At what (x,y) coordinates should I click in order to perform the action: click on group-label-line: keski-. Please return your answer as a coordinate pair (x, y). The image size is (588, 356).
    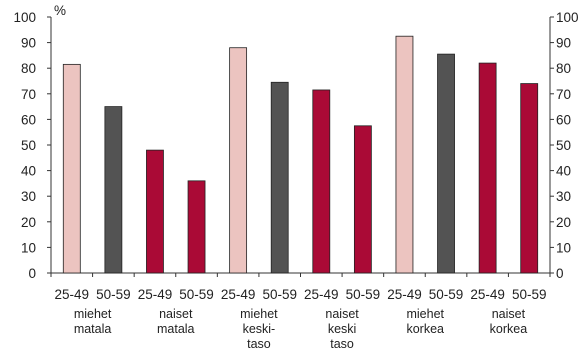
    Looking at the image, I should click on (259, 329).